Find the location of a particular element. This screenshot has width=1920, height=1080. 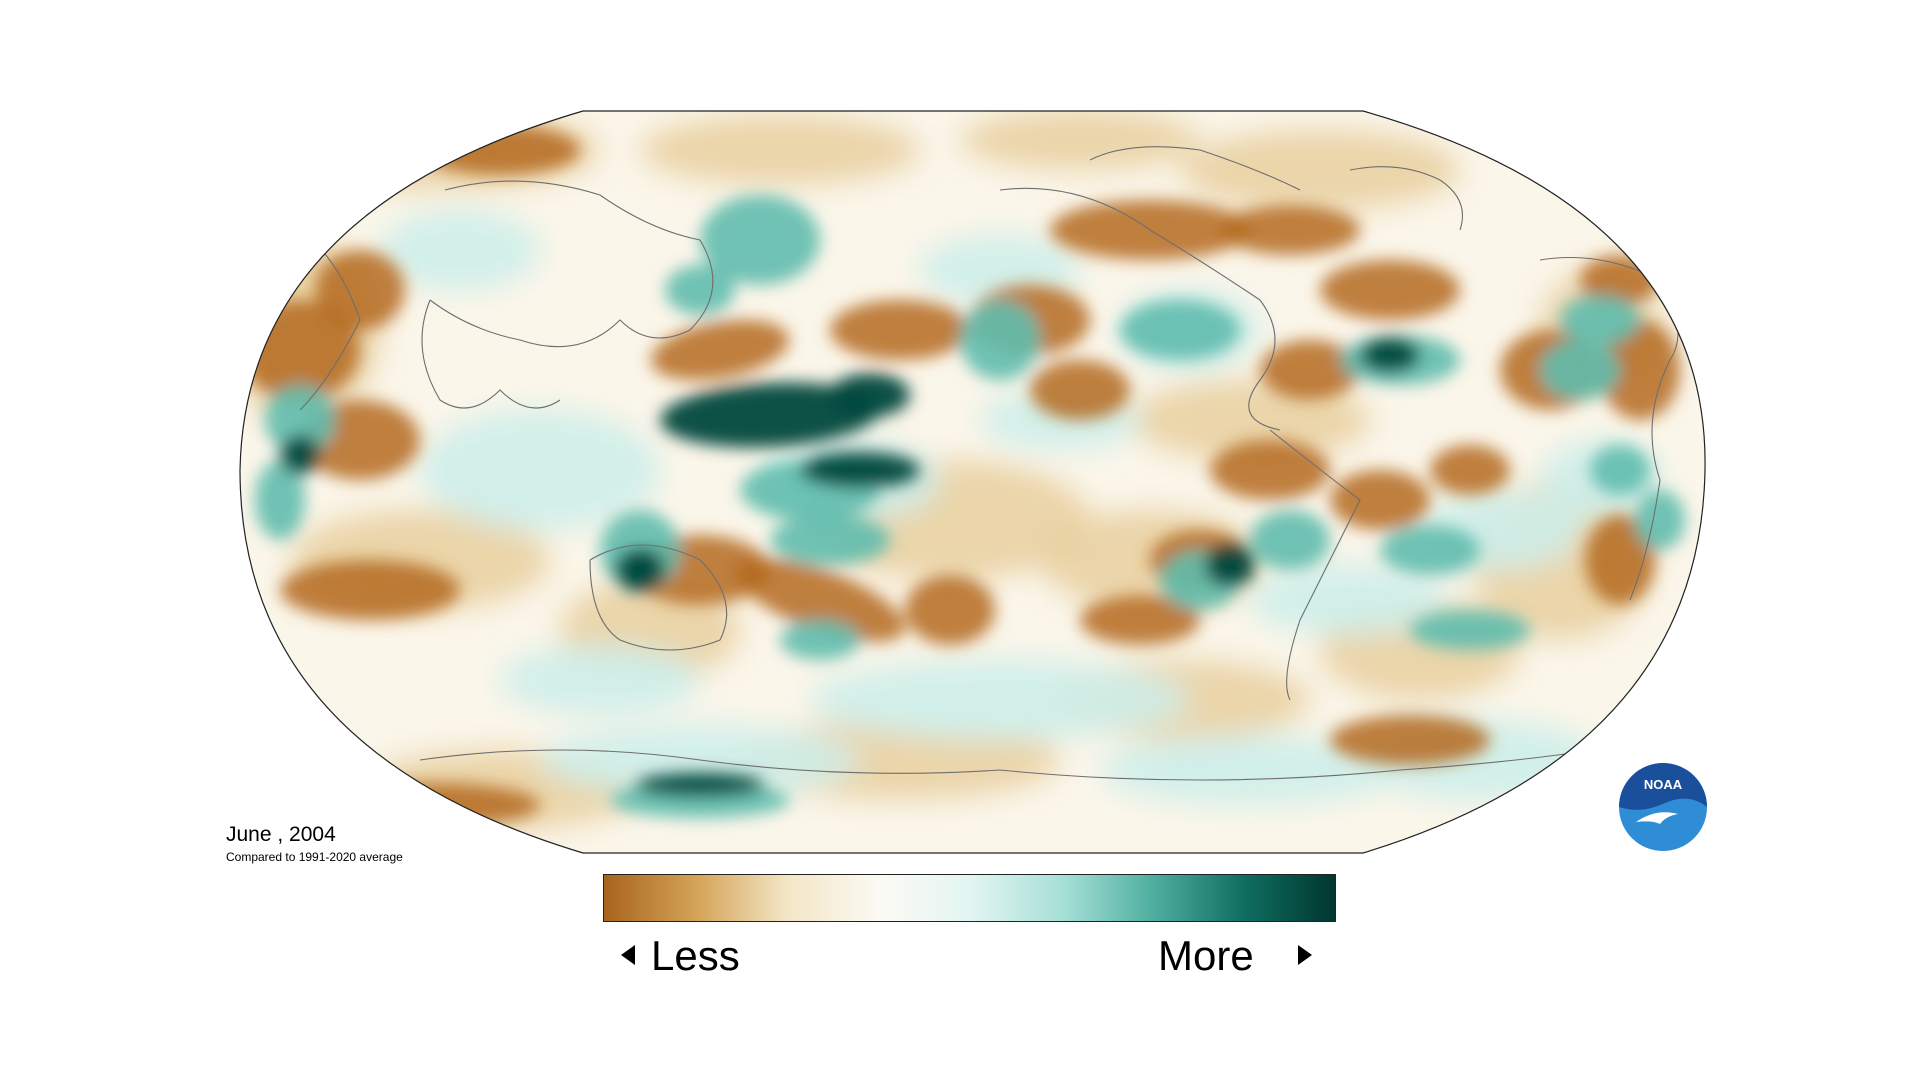

less-label: Less is located at coordinates (695, 955).